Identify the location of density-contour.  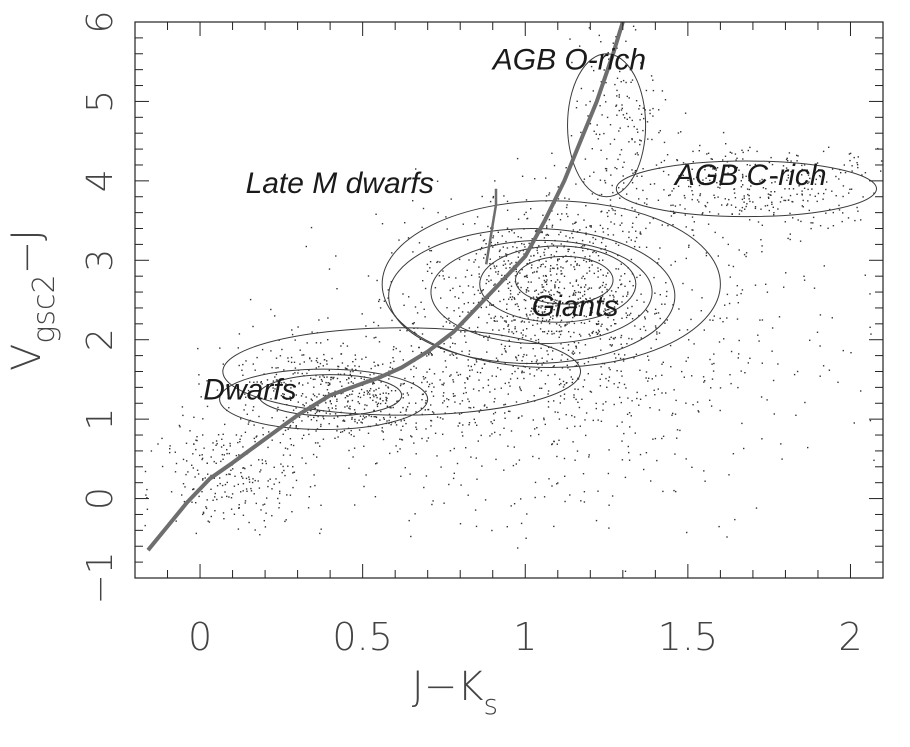
(607, 125).